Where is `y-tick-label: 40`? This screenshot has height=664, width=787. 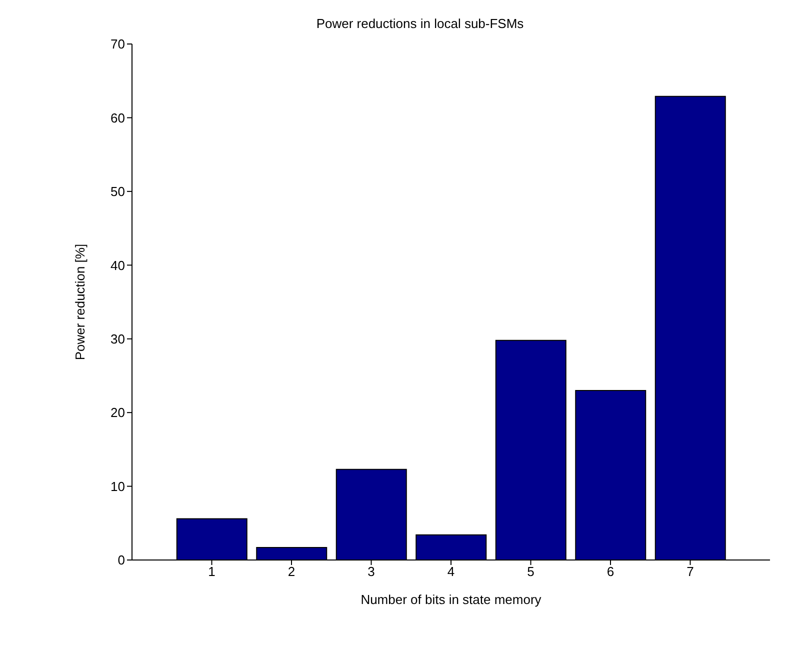
y-tick-label: 40 is located at coordinates (117, 265).